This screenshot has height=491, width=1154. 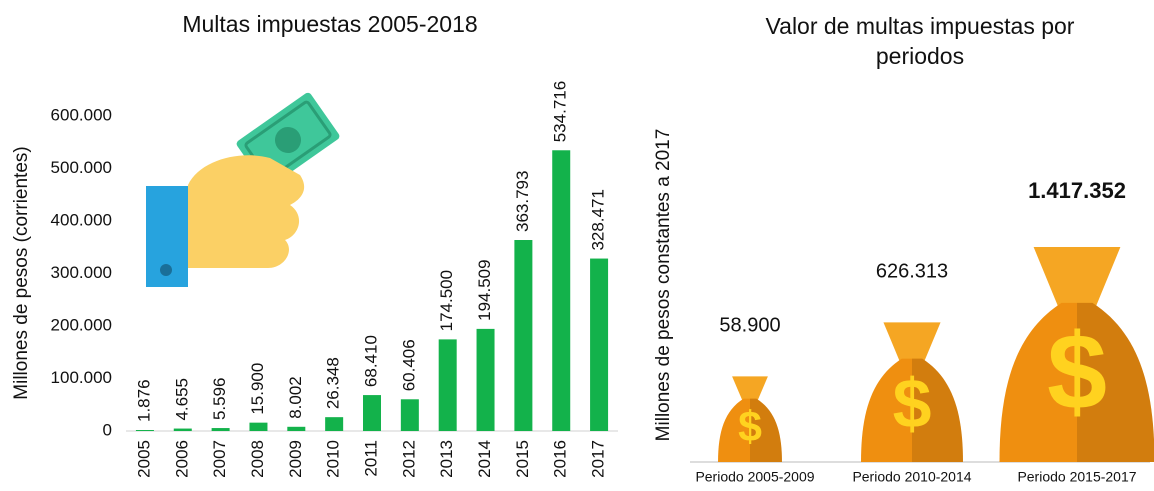 What do you see at coordinates (911, 477) in the screenshot?
I see `category-label: Periodo 2010-2014` at bounding box center [911, 477].